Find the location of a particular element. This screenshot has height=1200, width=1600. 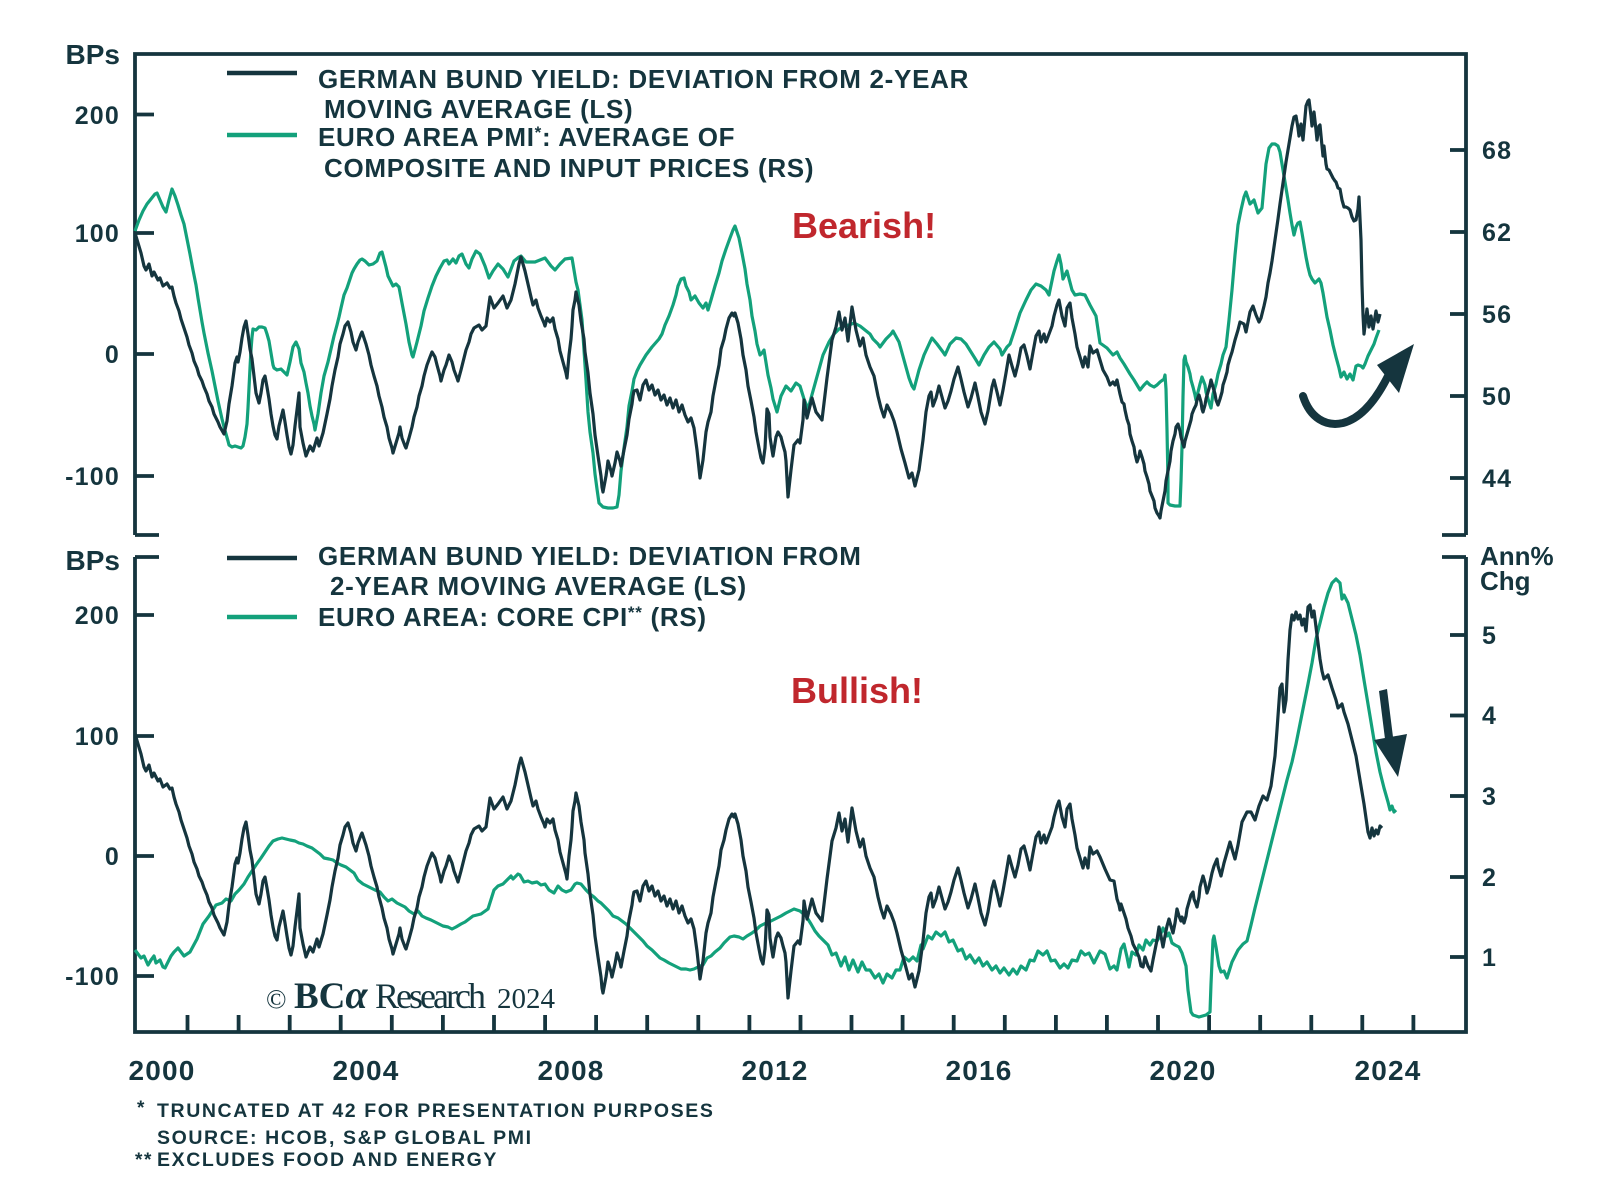

svg-text: 2016 is located at coordinates (978, 1070).